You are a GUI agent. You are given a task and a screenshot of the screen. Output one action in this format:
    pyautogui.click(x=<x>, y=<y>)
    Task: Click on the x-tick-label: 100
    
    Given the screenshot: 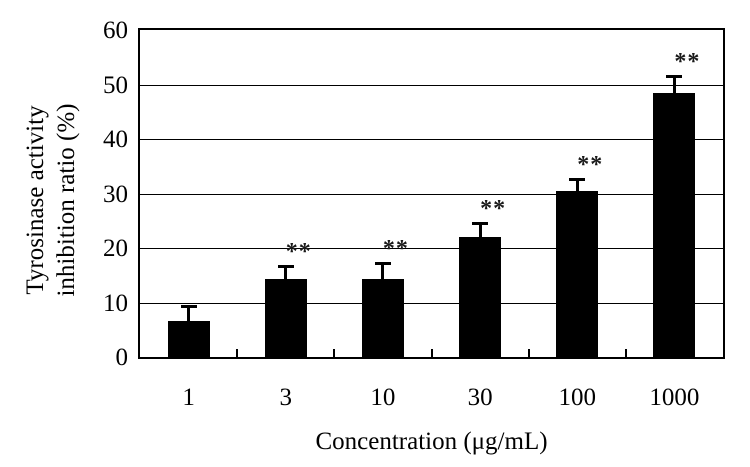 What is the action you would take?
    pyautogui.click(x=577, y=397)
    